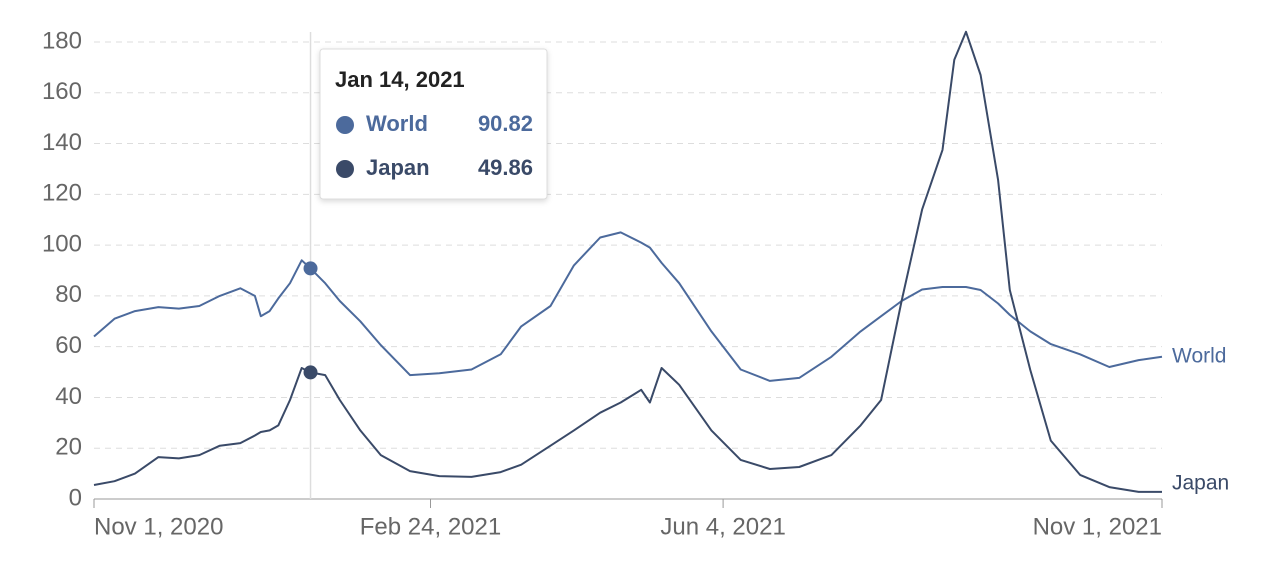  I want to click on tooltip-box, so click(433, 124).